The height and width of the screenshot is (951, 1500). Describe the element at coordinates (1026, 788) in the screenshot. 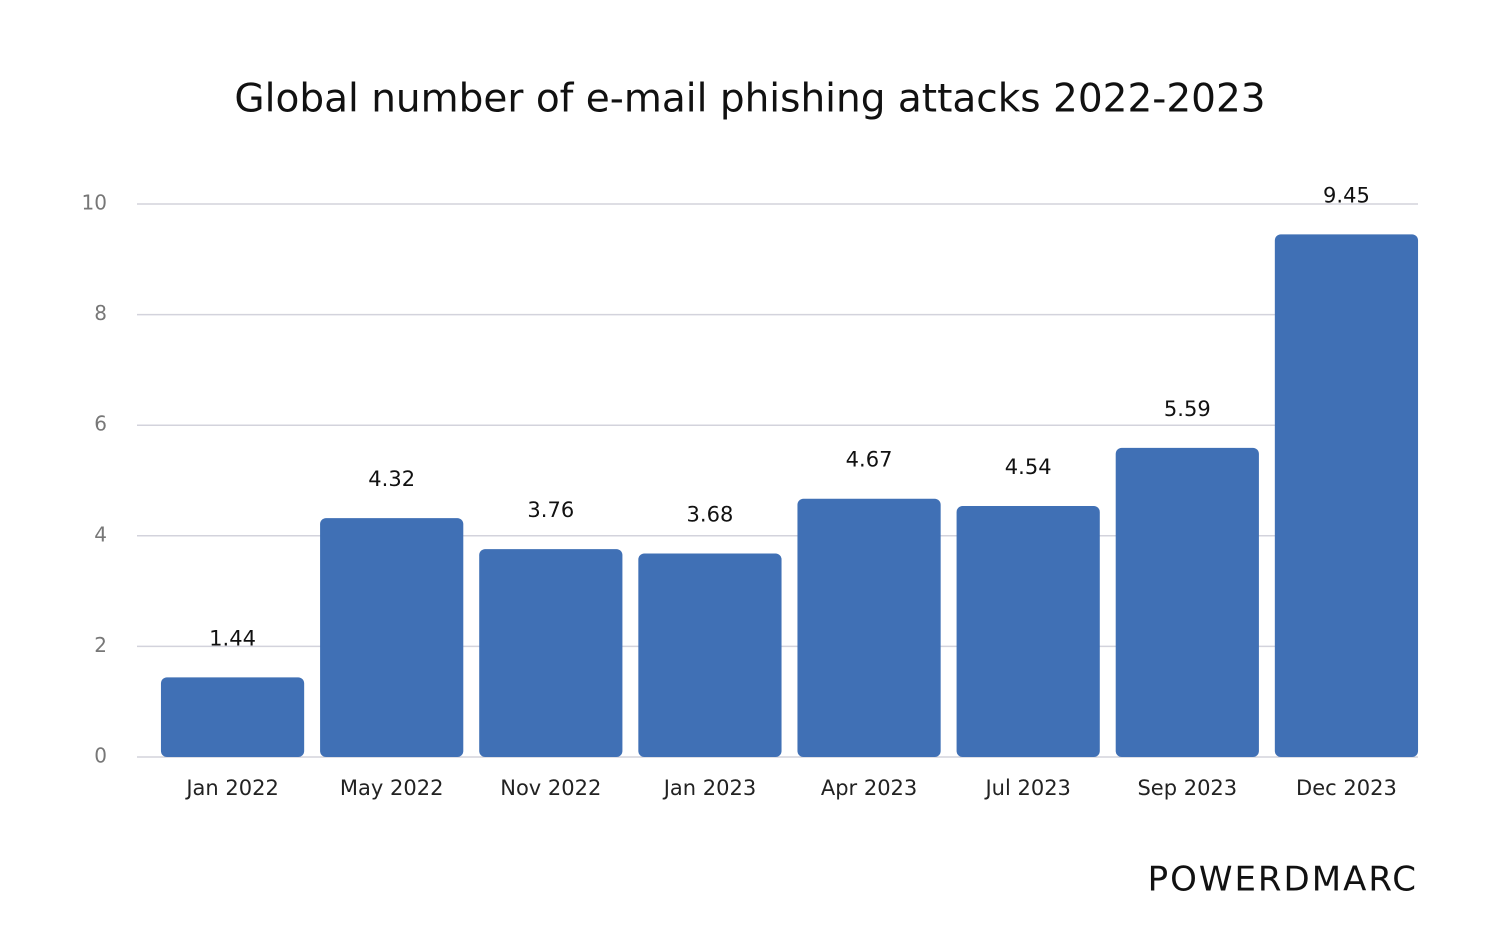

I see `x-tick-label: Jul 2023` at that location.